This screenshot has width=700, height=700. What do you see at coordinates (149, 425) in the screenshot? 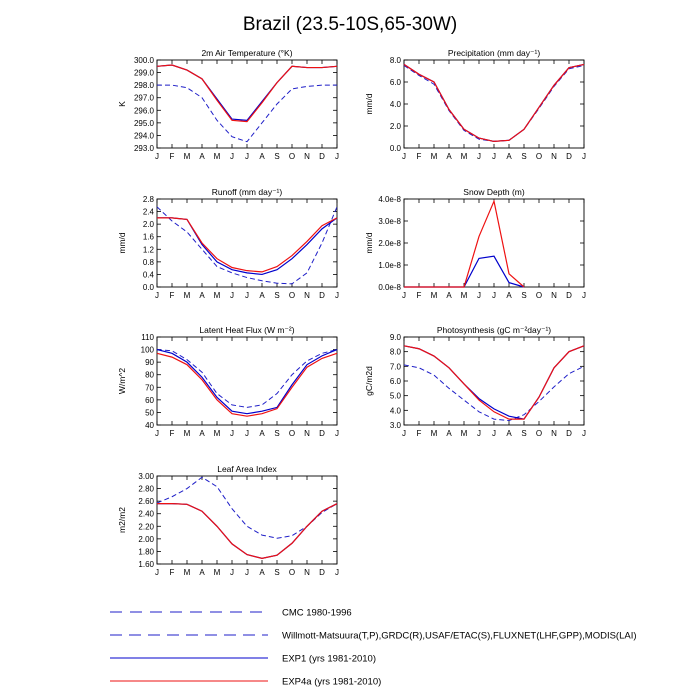
I see `y-tick-label: 40` at bounding box center [149, 425].